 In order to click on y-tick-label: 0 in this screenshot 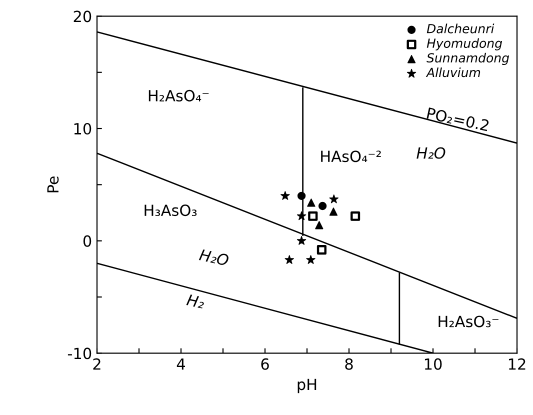, I will do `click(87, 241)`.